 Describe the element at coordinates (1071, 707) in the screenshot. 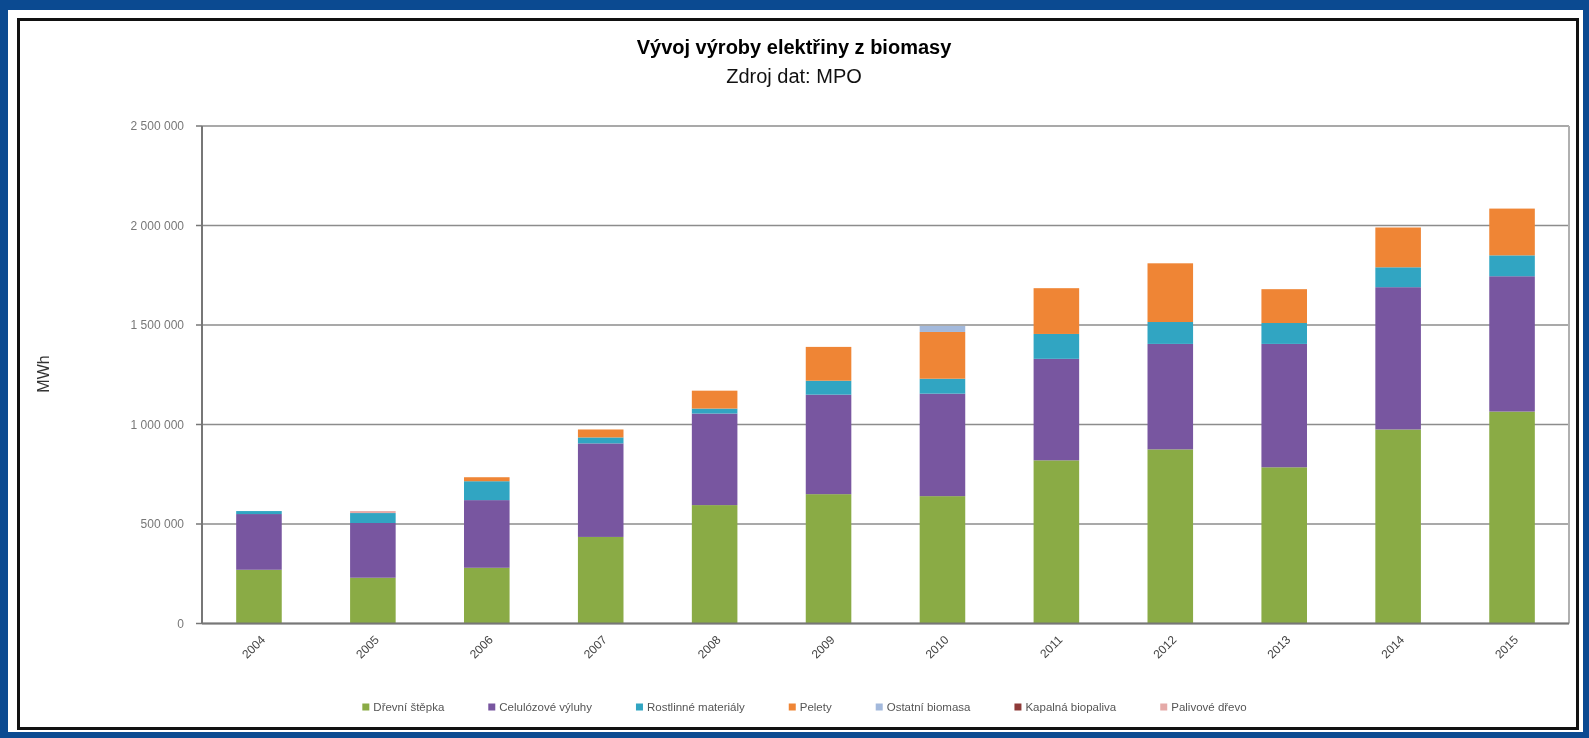

I see `legend-label: Kapalná biopaliva` at that location.